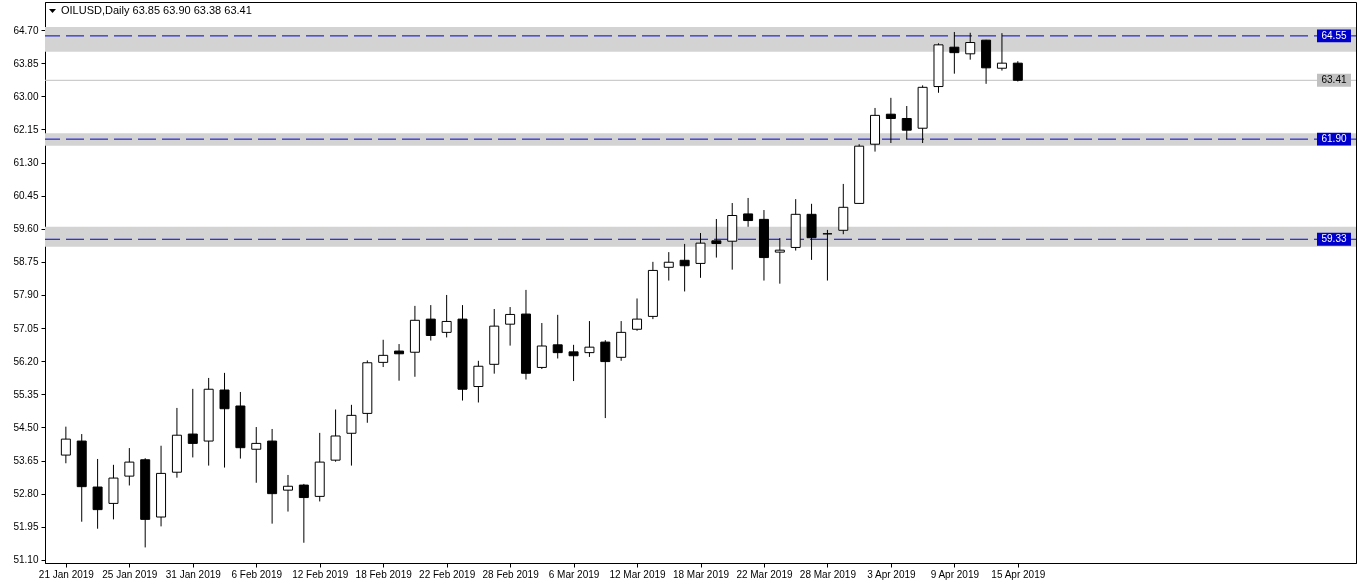 Image resolution: width=1358 pixels, height=584 pixels. Describe the element at coordinates (130, 574) in the screenshot. I see `x-tick-label: 25 Jan 2019` at that location.